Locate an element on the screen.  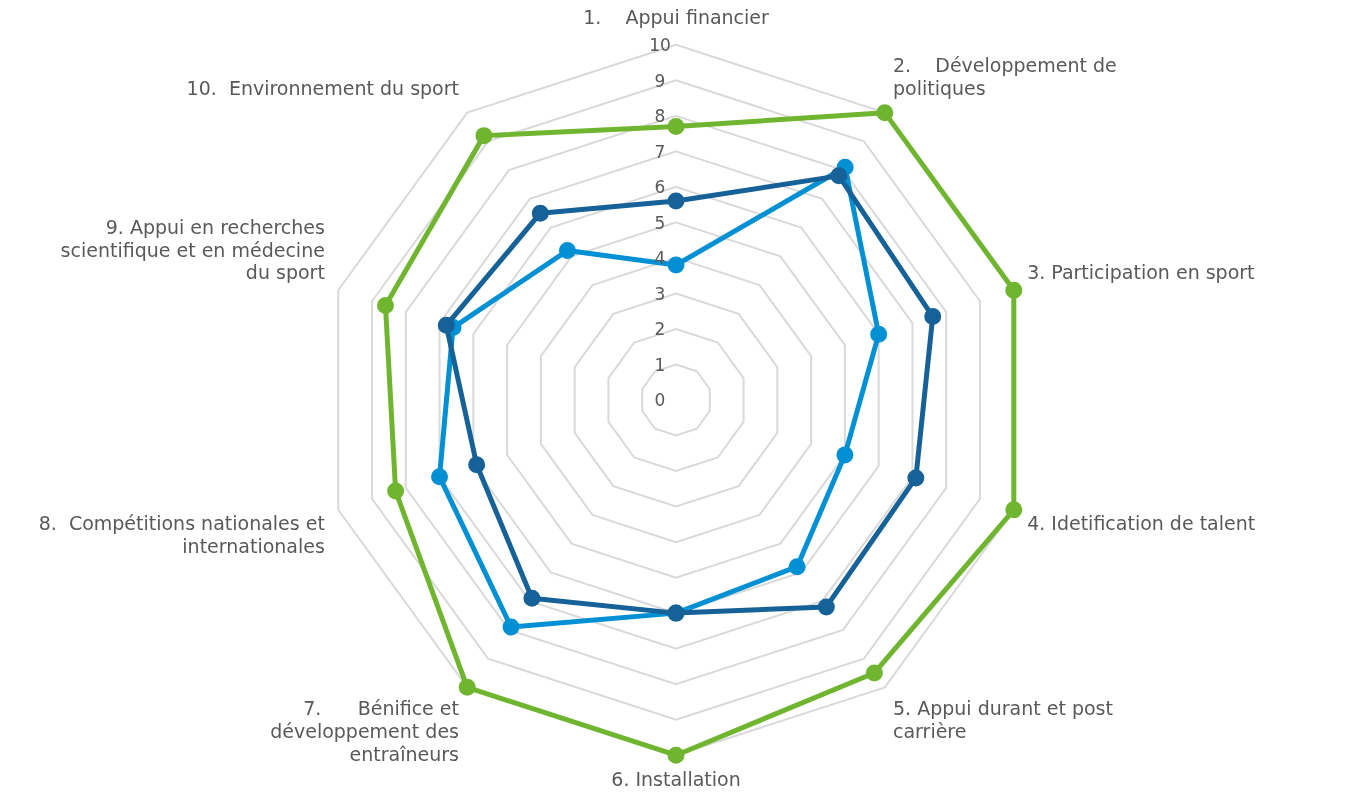
y-tick-label: 10 is located at coordinates (660, 45).